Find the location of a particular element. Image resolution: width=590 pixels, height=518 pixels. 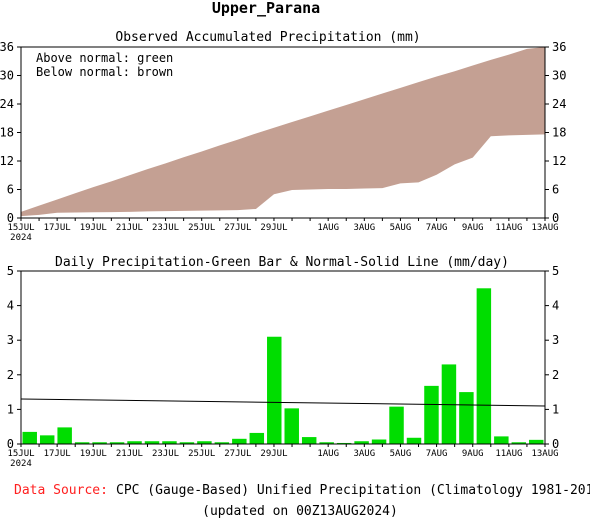

top-xtick-label: 13AUG is located at coordinates (544, 228).